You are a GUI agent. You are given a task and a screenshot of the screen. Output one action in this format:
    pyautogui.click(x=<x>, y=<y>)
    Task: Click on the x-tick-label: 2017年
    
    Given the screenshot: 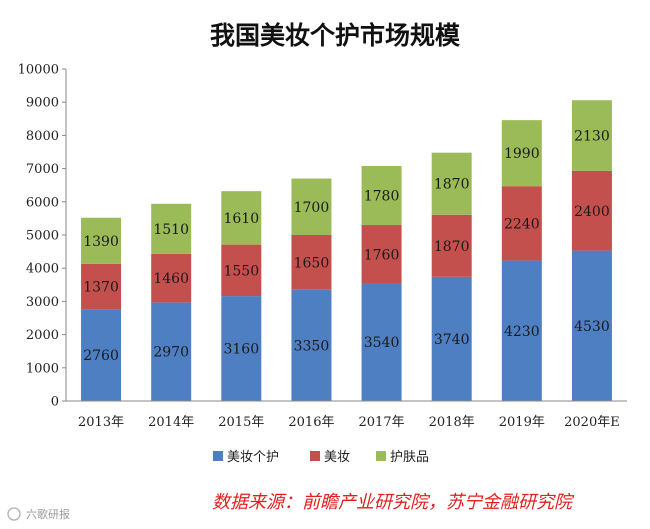 What is the action you would take?
    pyautogui.click(x=382, y=422)
    